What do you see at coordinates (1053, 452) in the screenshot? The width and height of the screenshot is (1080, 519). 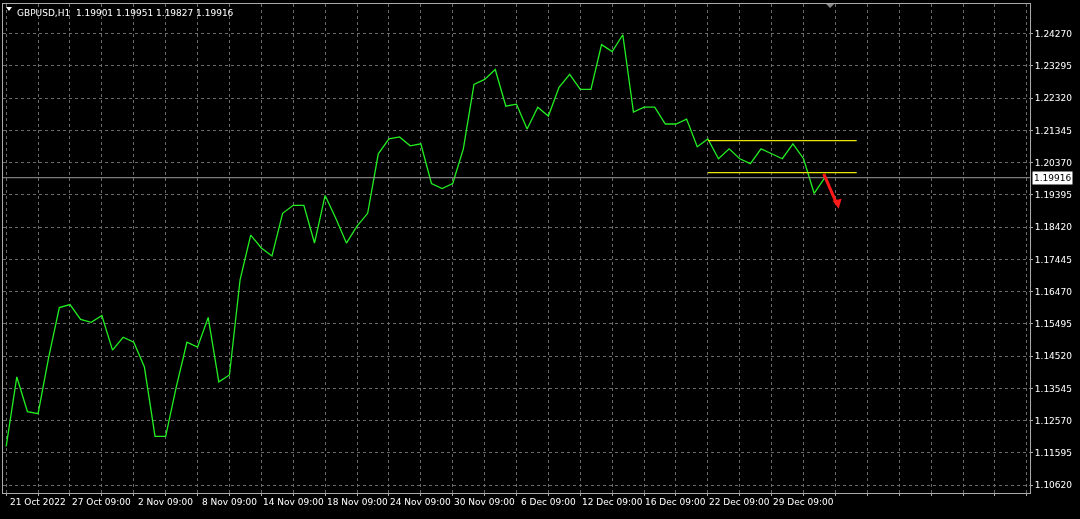 I see `y-tick-label: 1.11595` at bounding box center [1053, 452].